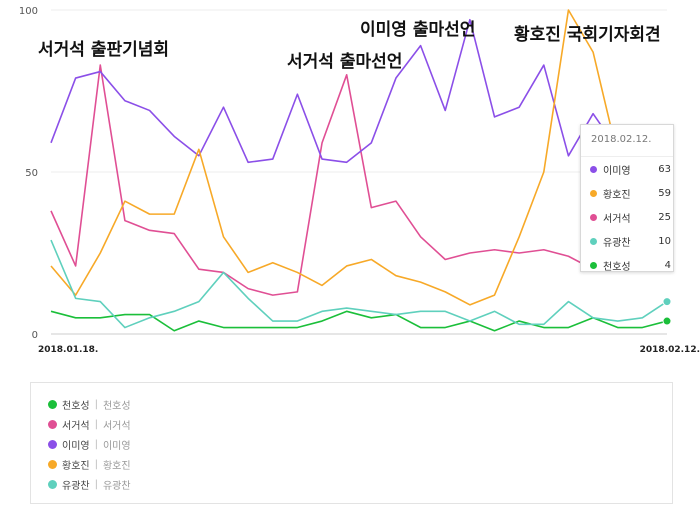 Image resolution: width=700 pixels, height=513 pixels. What do you see at coordinates (31, 173) in the screenshot?
I see `y-tick-label: 50` at bounding box center [31, 173].